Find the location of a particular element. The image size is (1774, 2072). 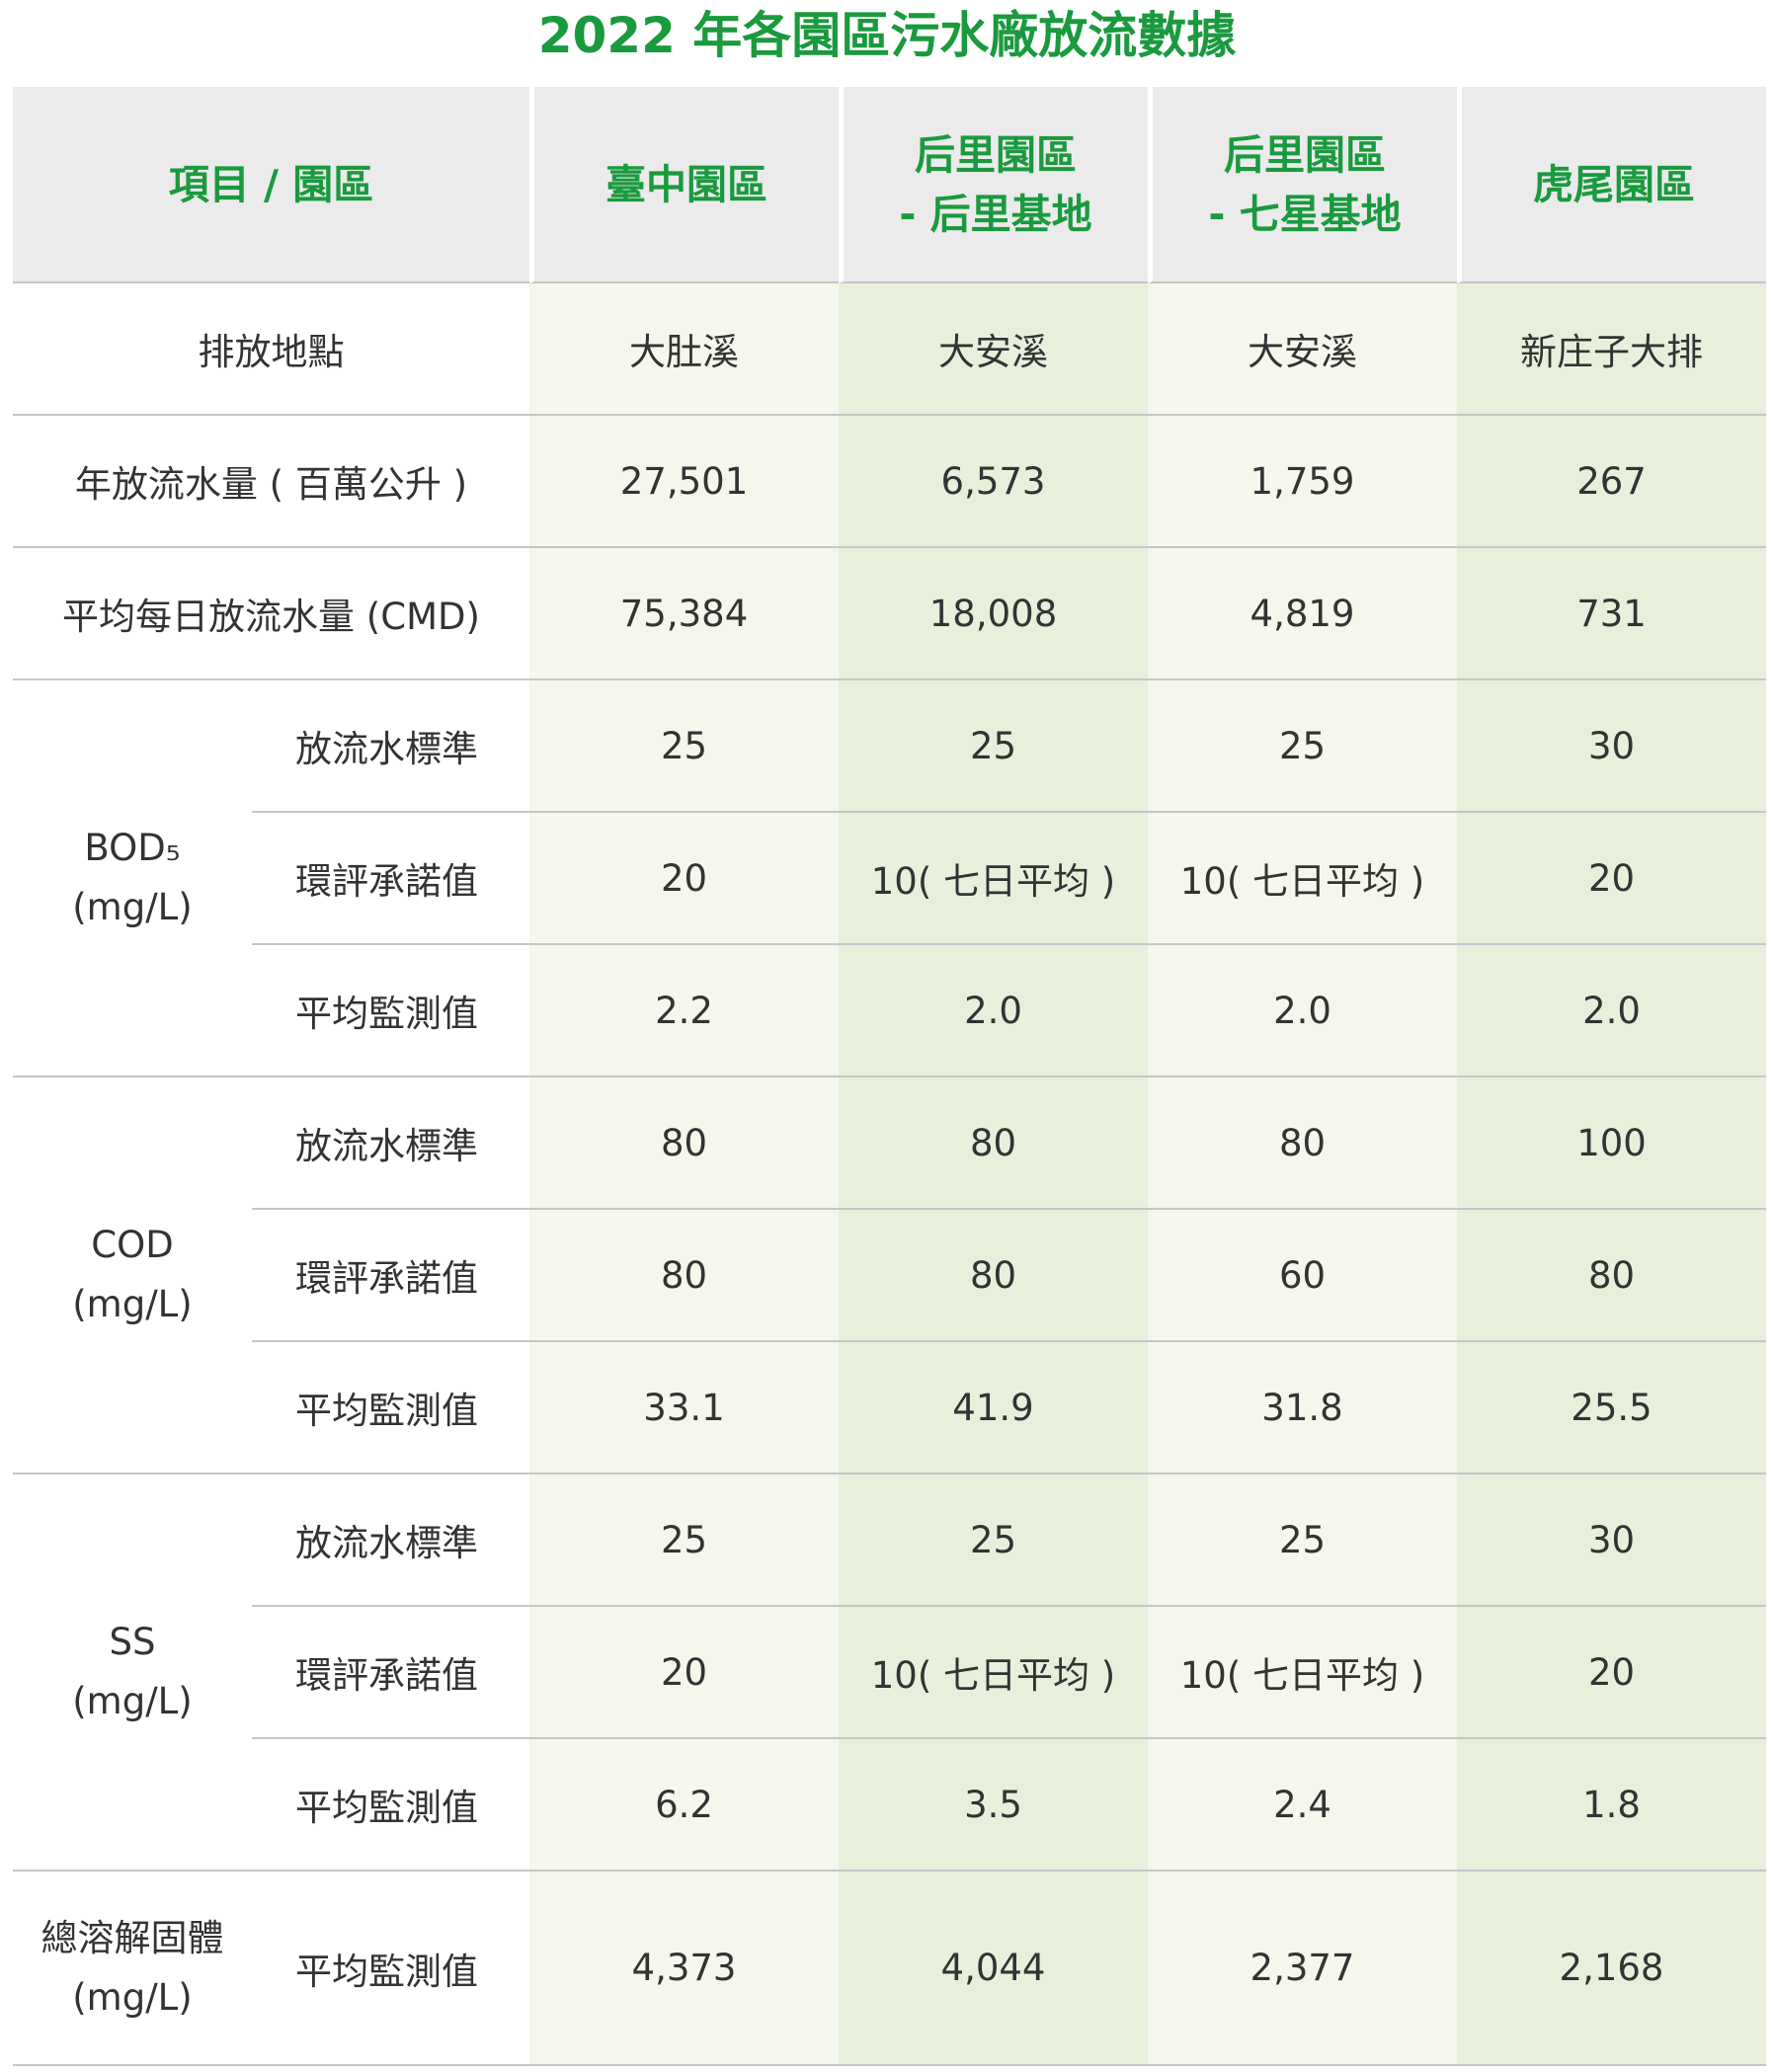

table-row: 平均監測值 33.1 41.9 31.8 25.5 is located at coordinates (889, 1408).